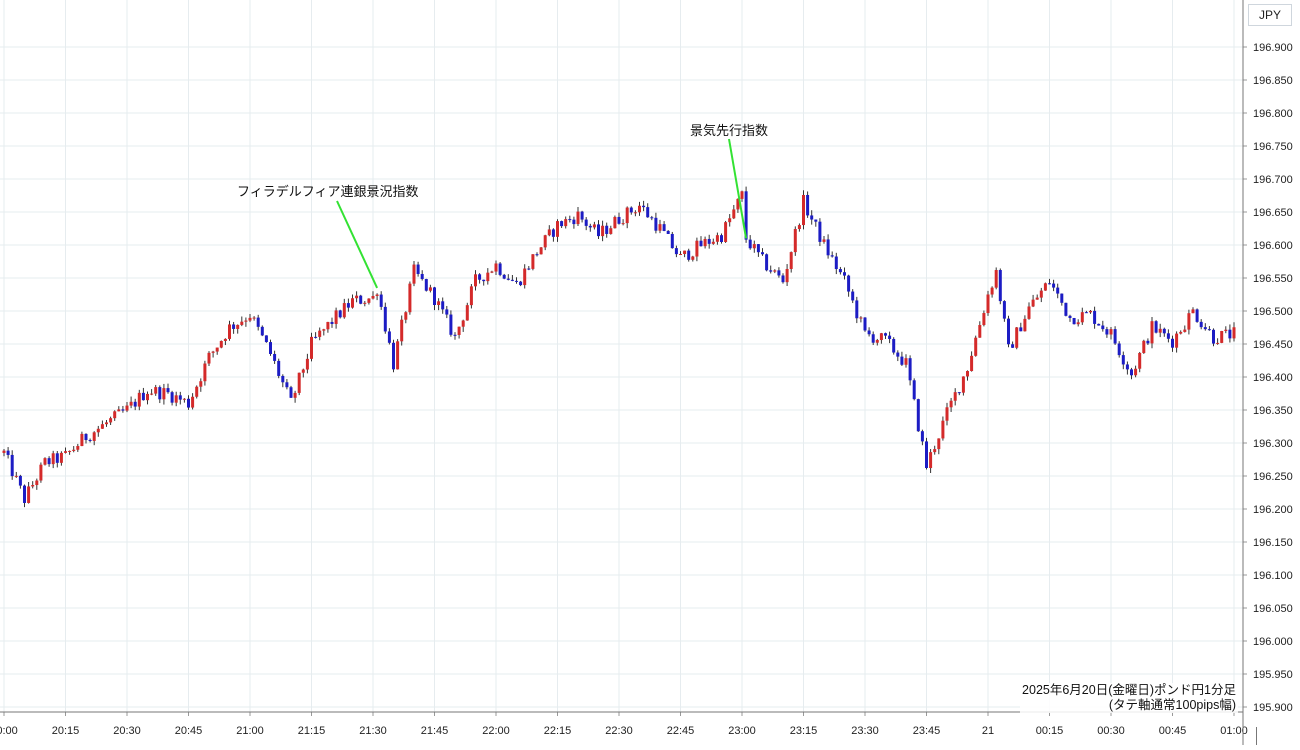  I want to click on caption-line-1: 2025年6月20日(金曜日)ポンド円1分足, so click(1129, 690).